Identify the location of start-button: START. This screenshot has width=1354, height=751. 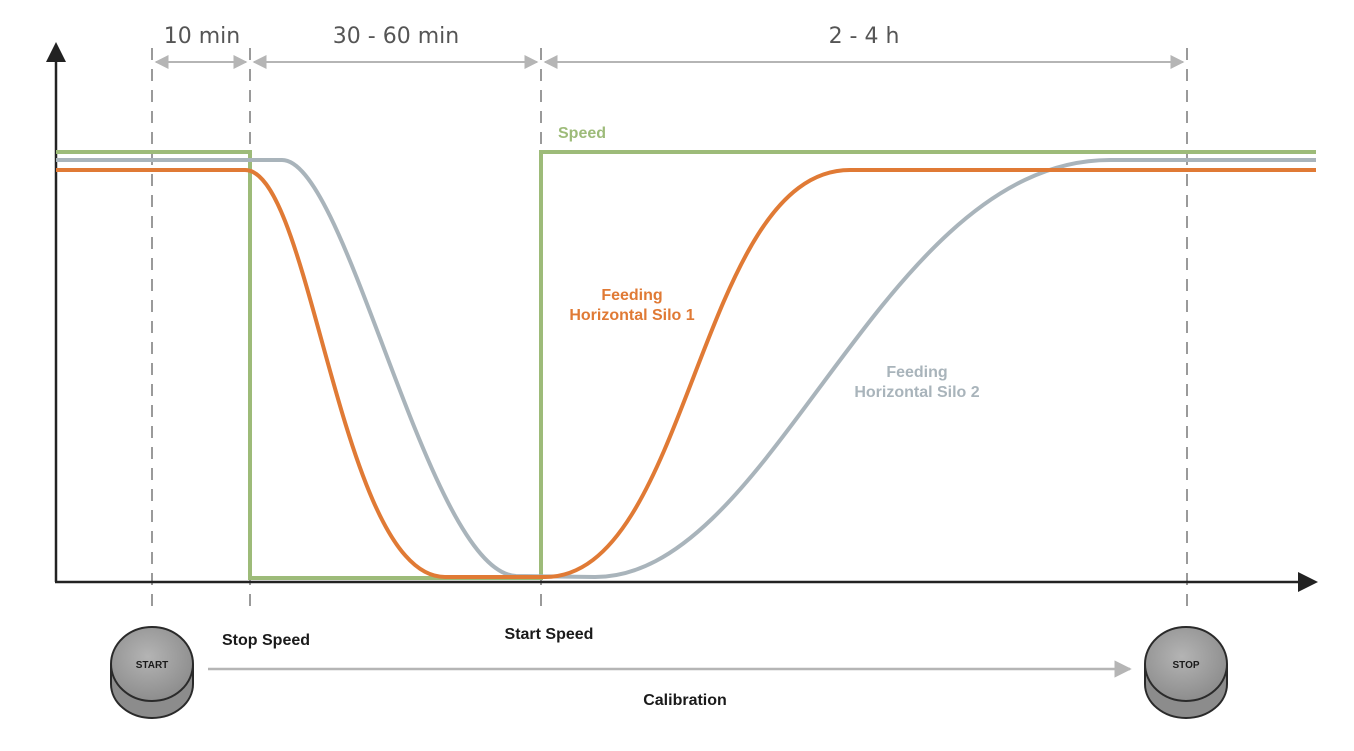
(152, 672).